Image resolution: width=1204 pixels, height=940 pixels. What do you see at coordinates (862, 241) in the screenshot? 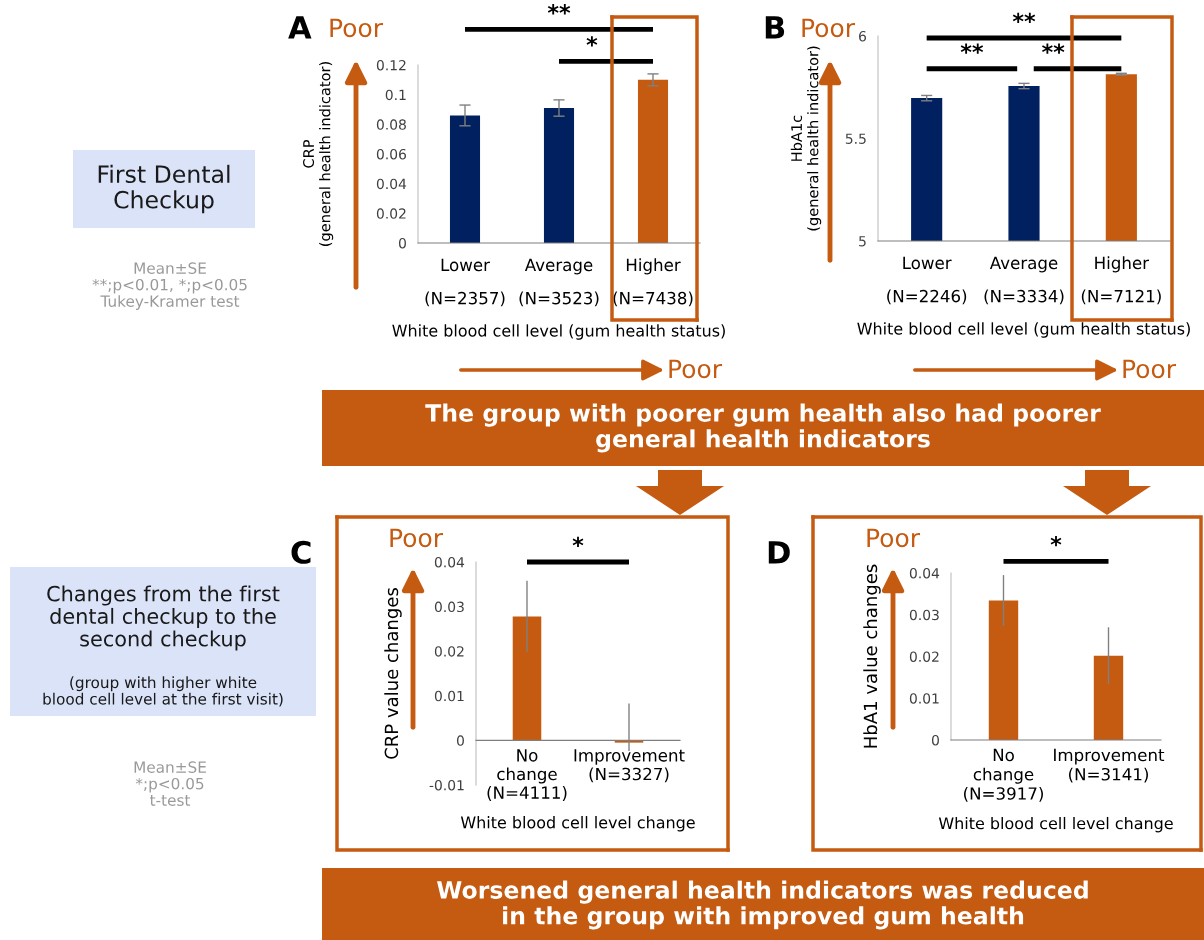
I see `y-tick-label: 5` at bounding box center [862, 241].